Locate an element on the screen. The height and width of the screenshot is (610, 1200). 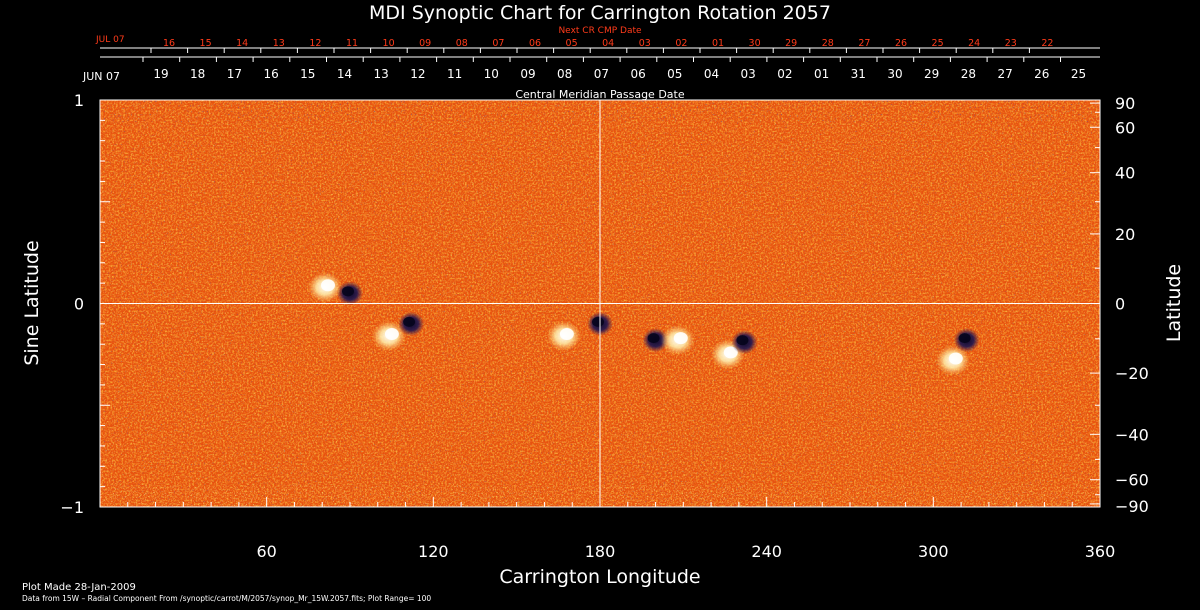
cmp-date-label: 15 is located at coordinates (307, 74).